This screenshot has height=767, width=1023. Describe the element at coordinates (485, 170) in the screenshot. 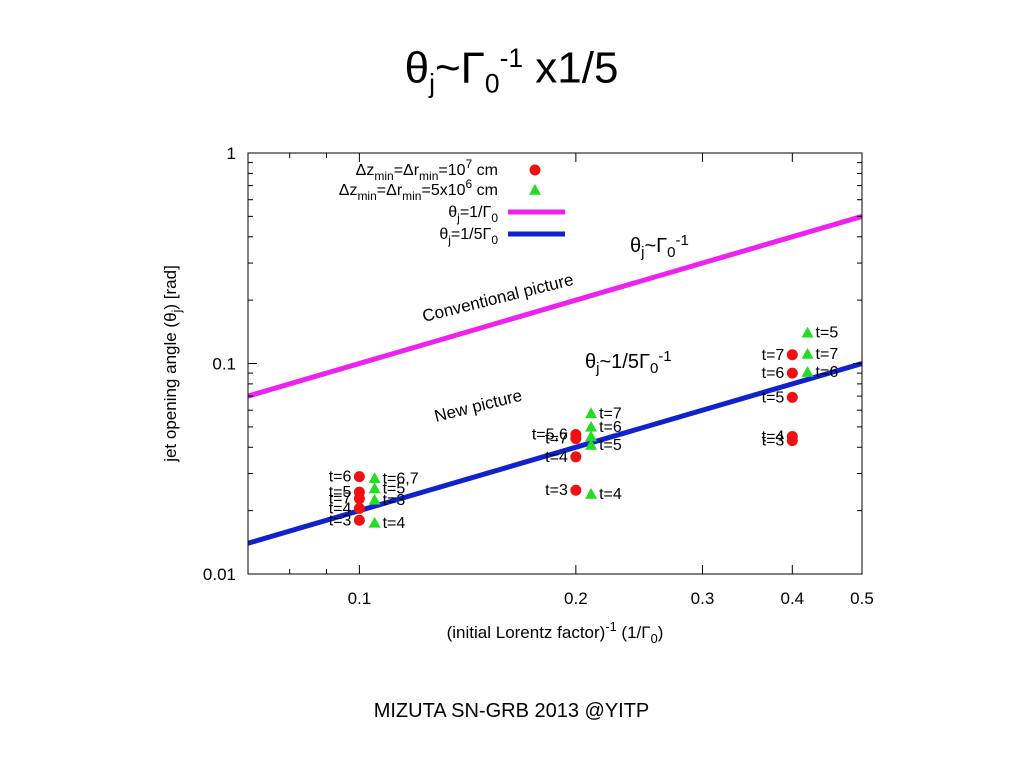

I see `legend-label-0-part-6: cm` at that location.